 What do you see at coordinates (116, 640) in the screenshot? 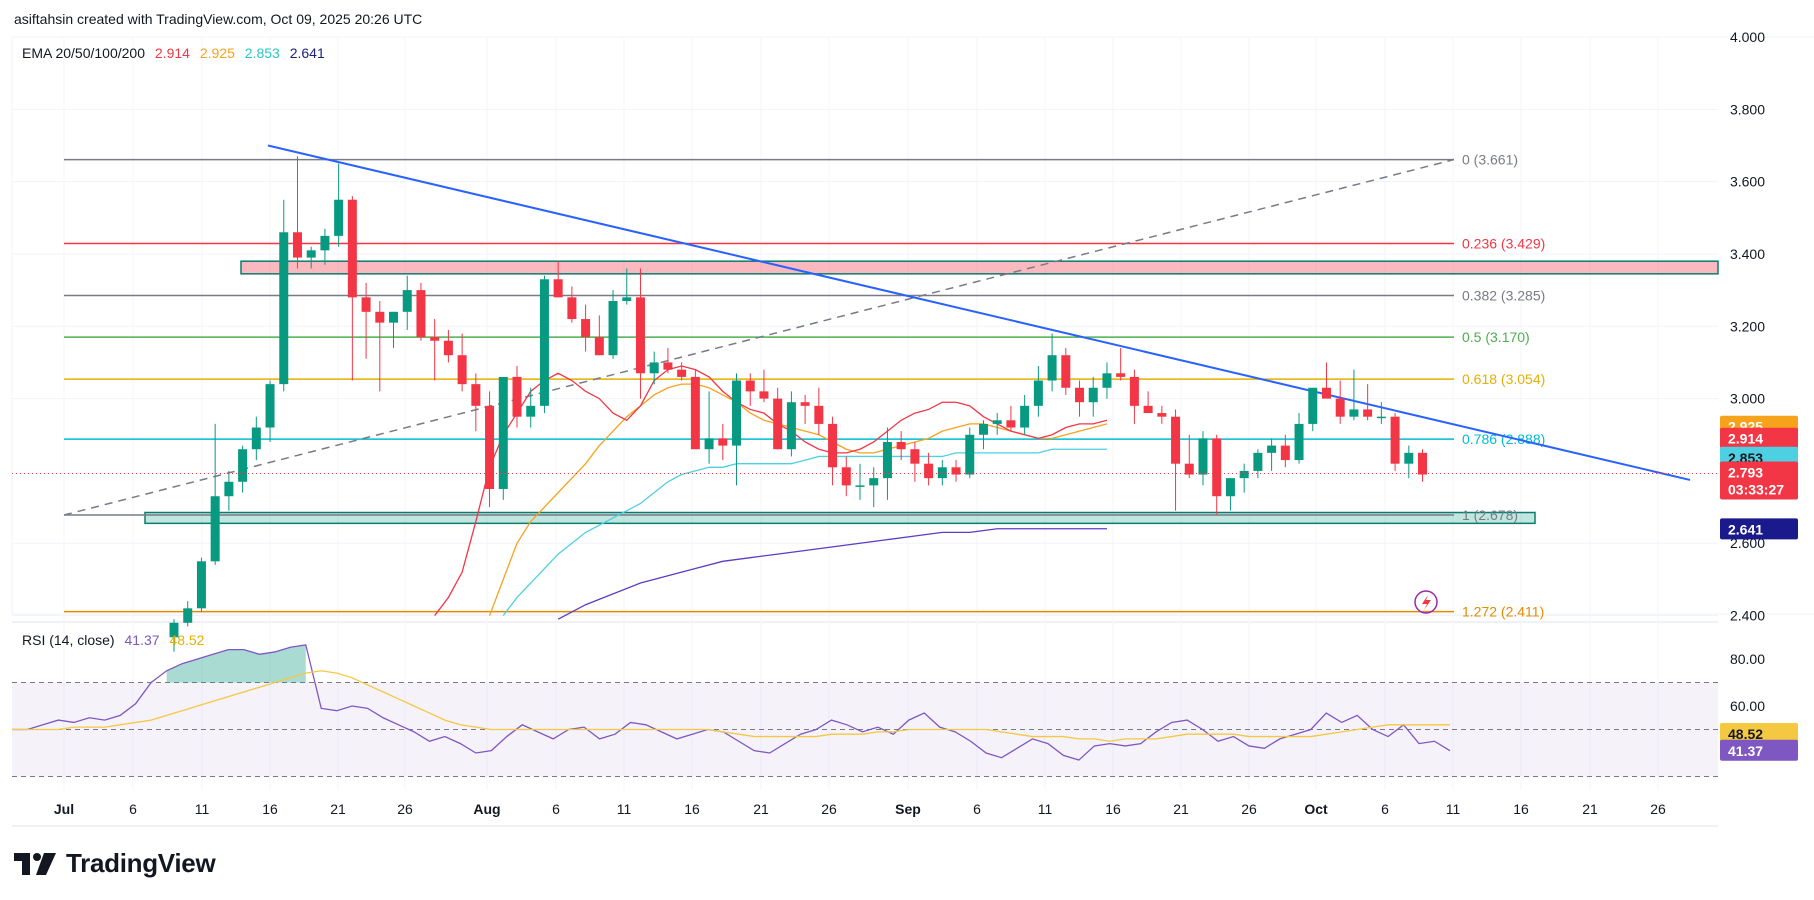
I see `rsi-legend: RSI (14, close) 41.37 48.52` at bounding box center [116, 640].